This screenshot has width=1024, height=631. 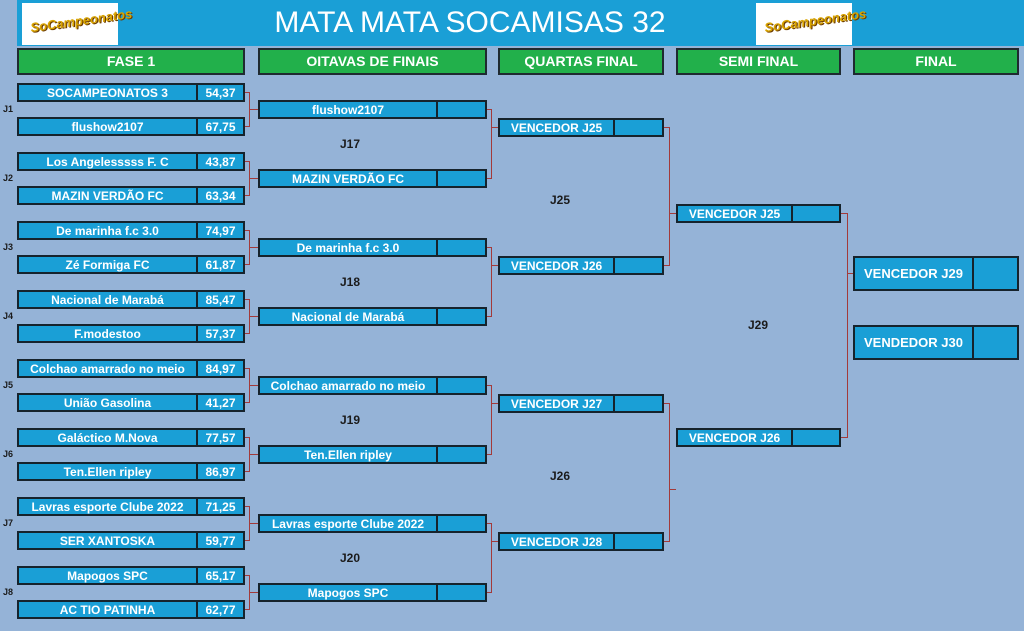 I want to click on team-row: flushow2107 67,75, so click(x=131, y=126).